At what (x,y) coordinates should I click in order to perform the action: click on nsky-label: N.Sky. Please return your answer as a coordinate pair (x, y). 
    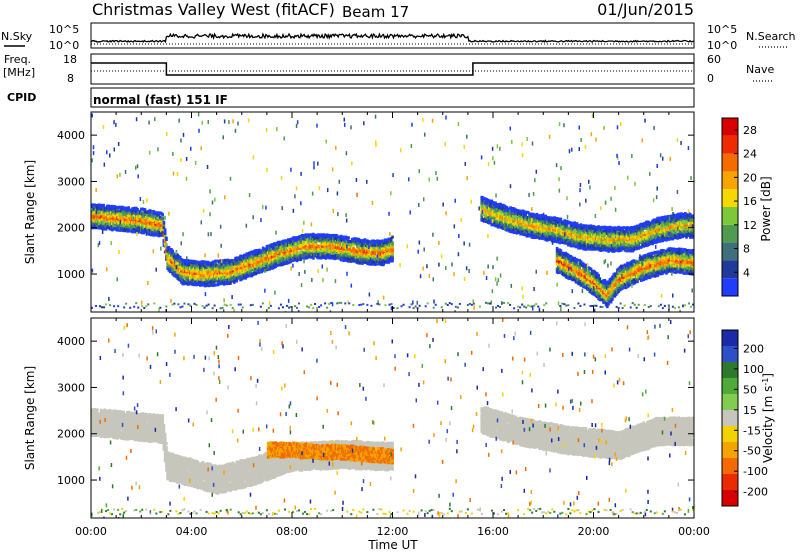
    Looking at the image, I should click on (17, 36).